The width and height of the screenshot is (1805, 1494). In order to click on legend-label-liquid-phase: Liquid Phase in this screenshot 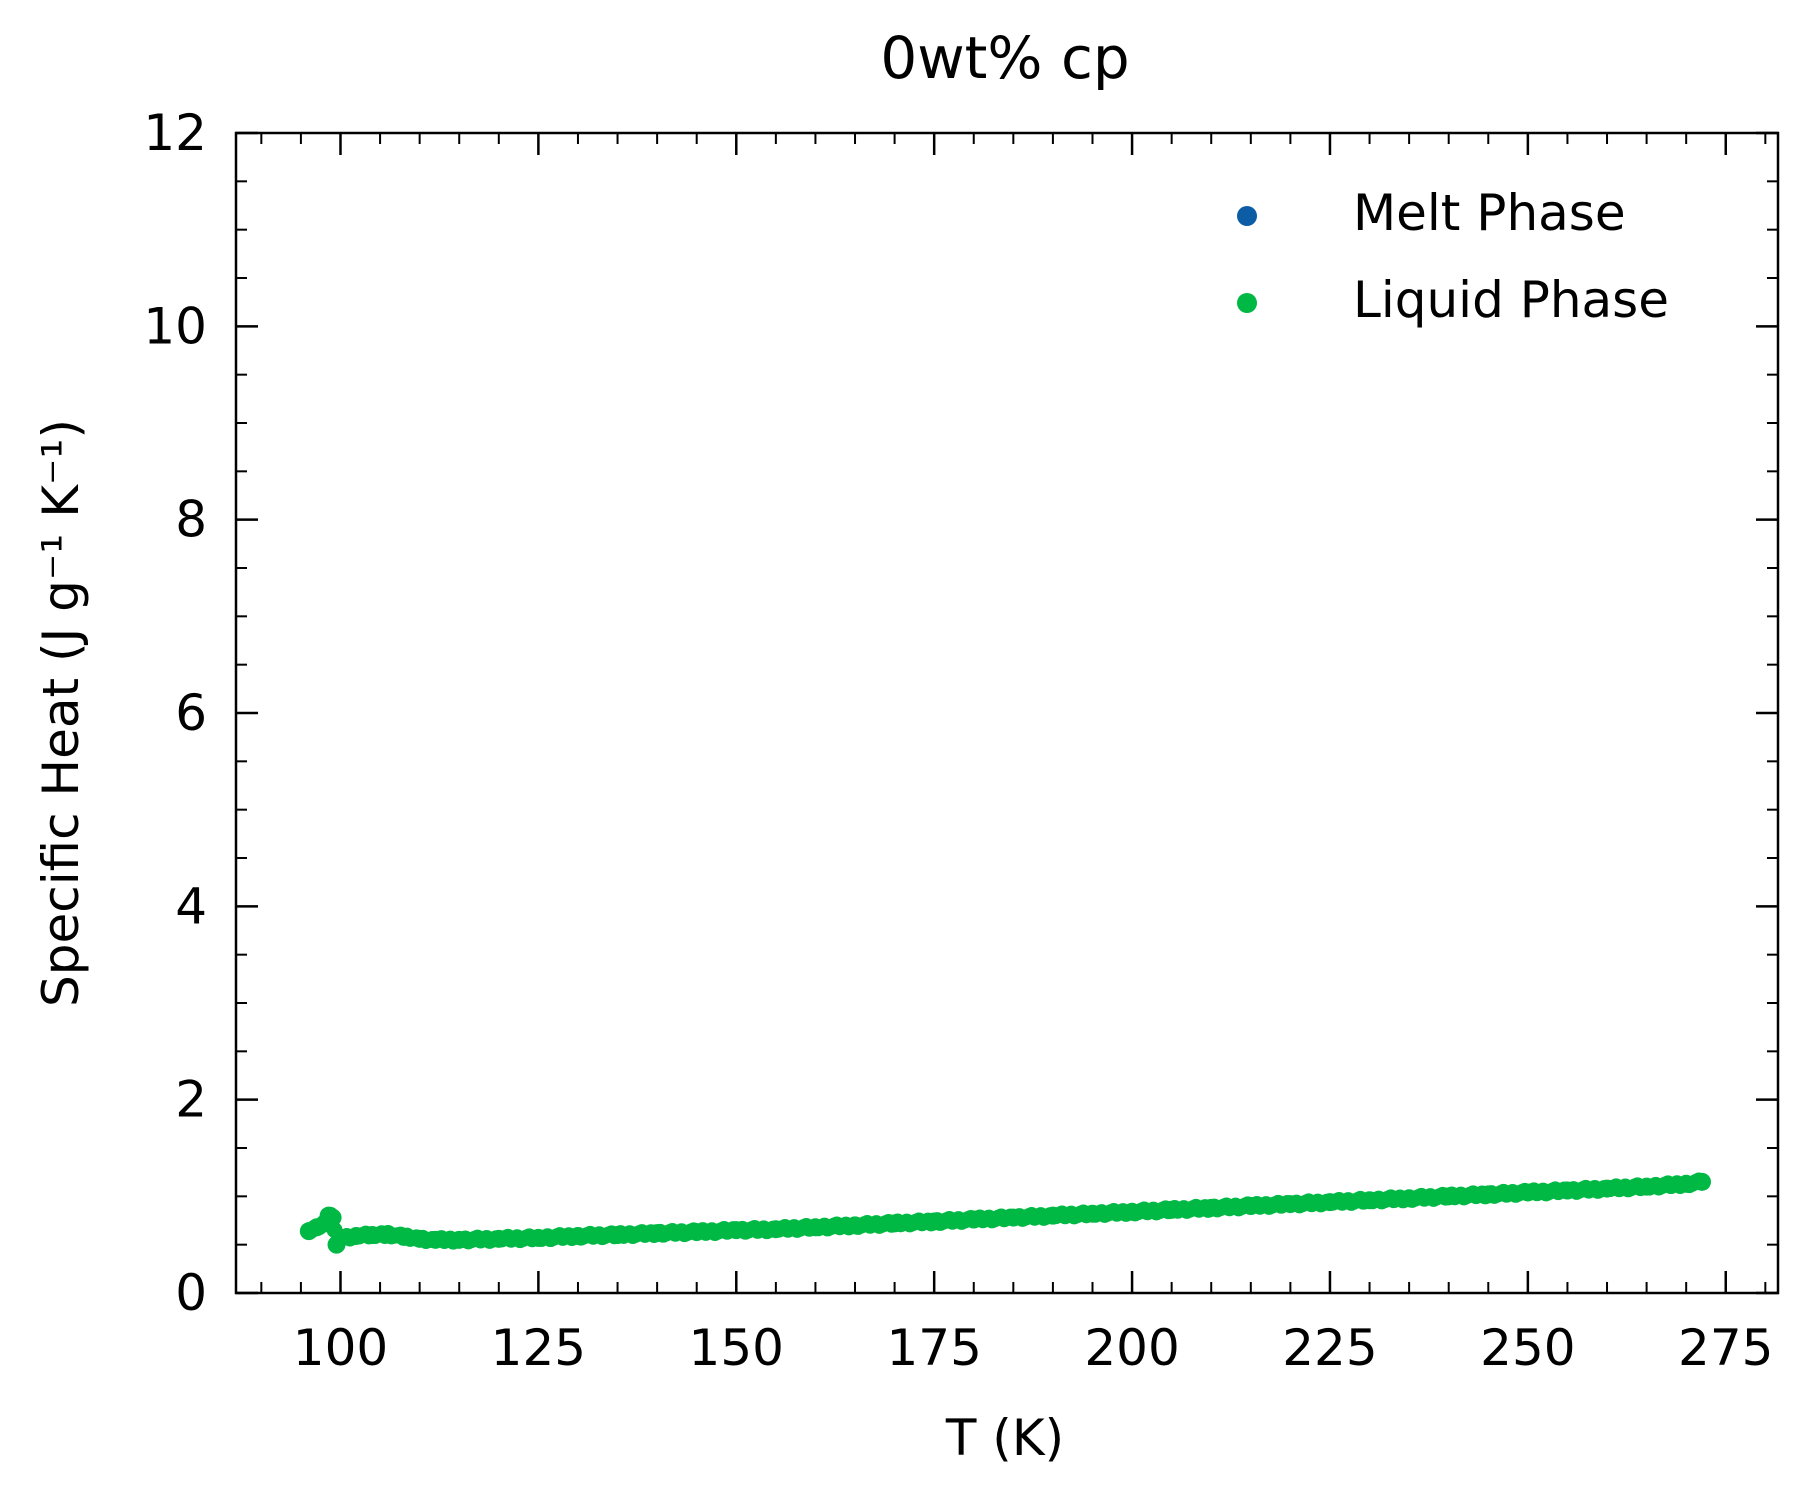, I will do `click(1511, 300)`.